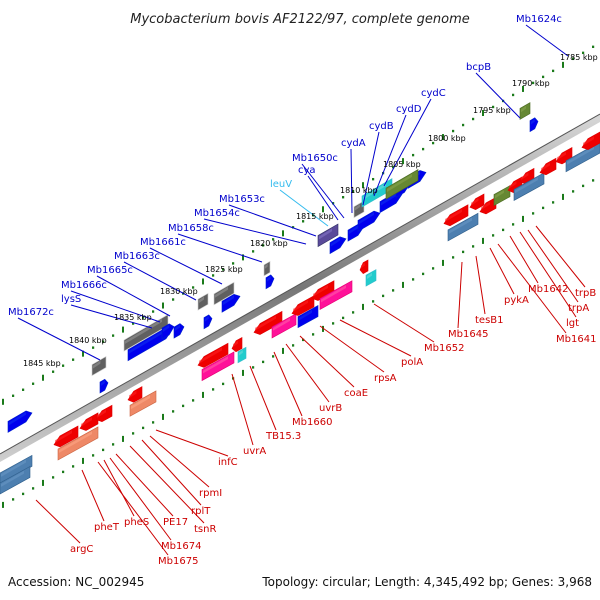 The height and width of the screenshot is (600, 600). I want to click on gene-label: lysS, so click(71, 299).